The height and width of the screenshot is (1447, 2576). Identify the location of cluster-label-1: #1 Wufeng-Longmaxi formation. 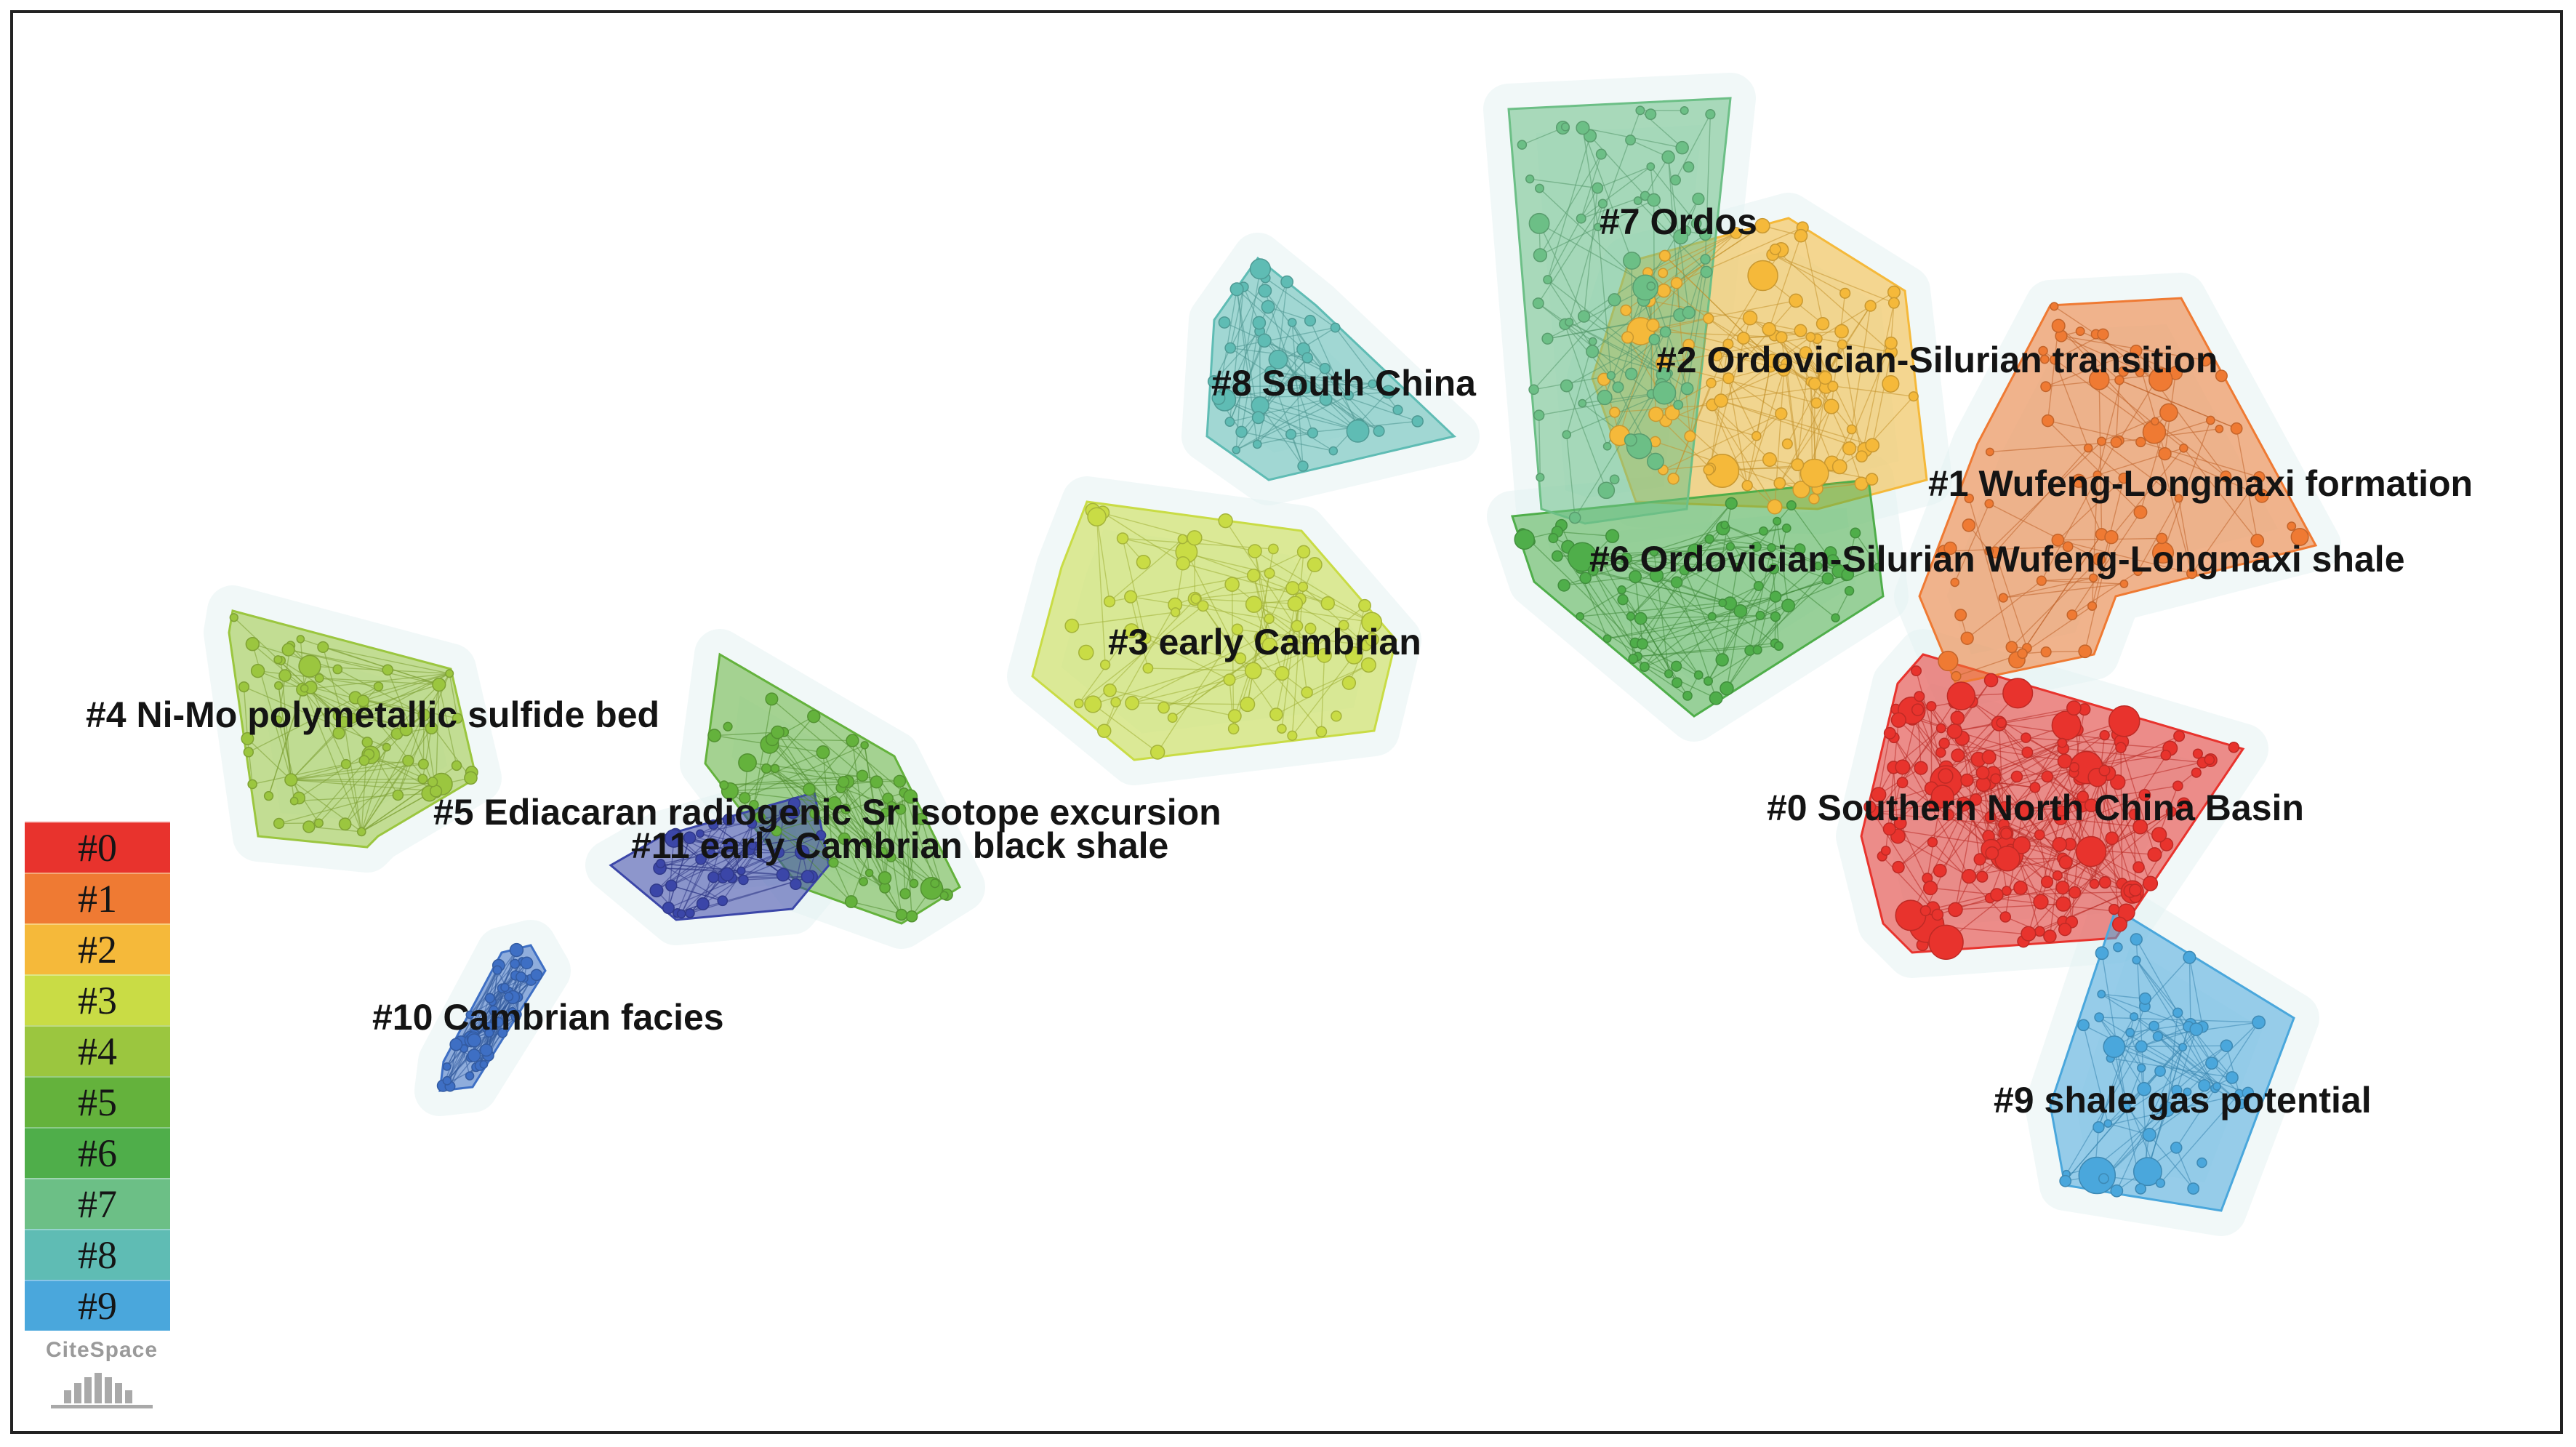
(2200, 483).